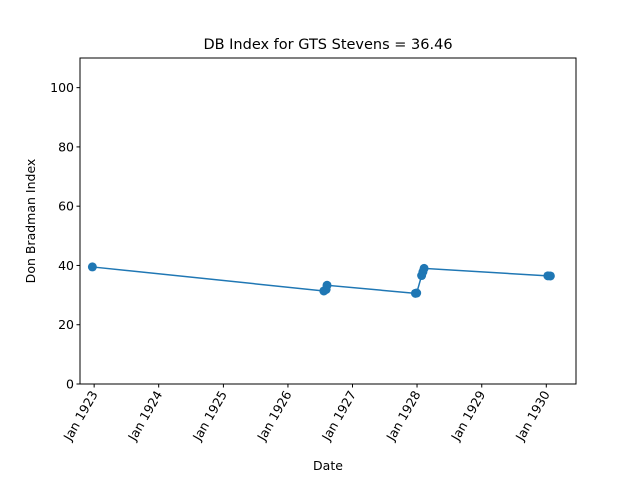 This screenshot has height=480, width=640. What do you see at coordinates (321, 280) in the screenshot?
I see `series-layer` at bounding box center [321, 280].